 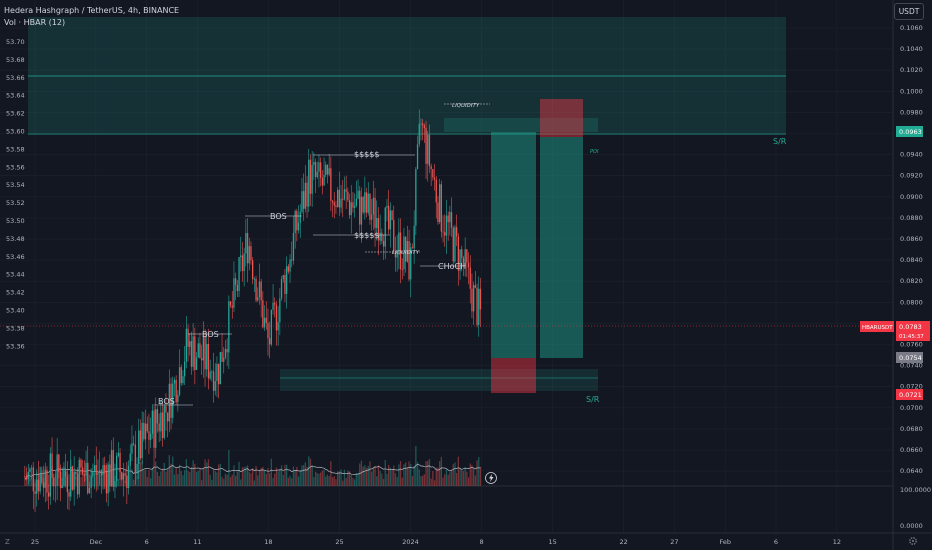 I want to click on volume-indicator-title: Vol · HBAR (12), so click(x=35, y=22).